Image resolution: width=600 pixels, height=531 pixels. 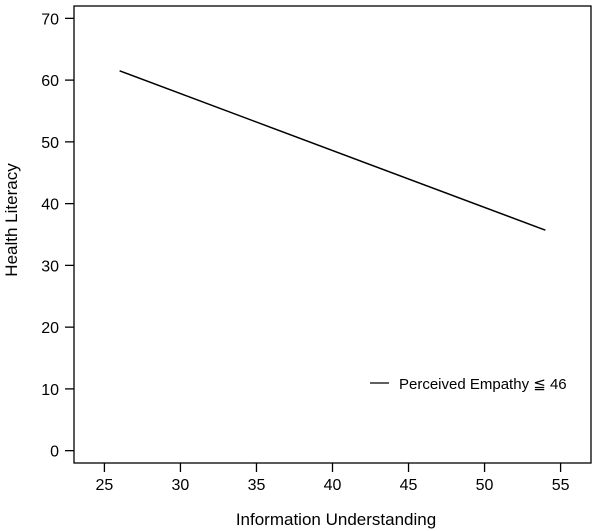 I want to click on x-tick-label: 55, so click(x=561, y=485).